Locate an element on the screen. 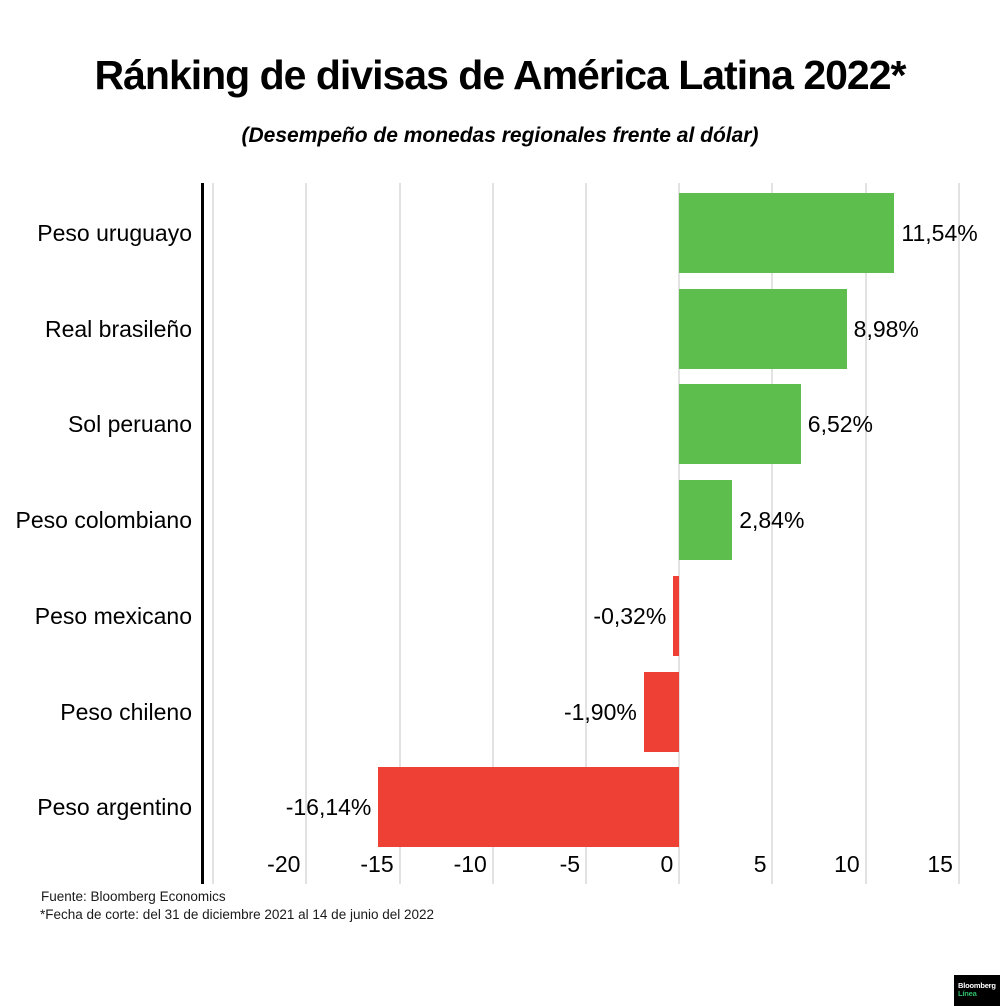  bloomberg-linea-logo: Bloomberg Línea is located at coordinates (977, 990).